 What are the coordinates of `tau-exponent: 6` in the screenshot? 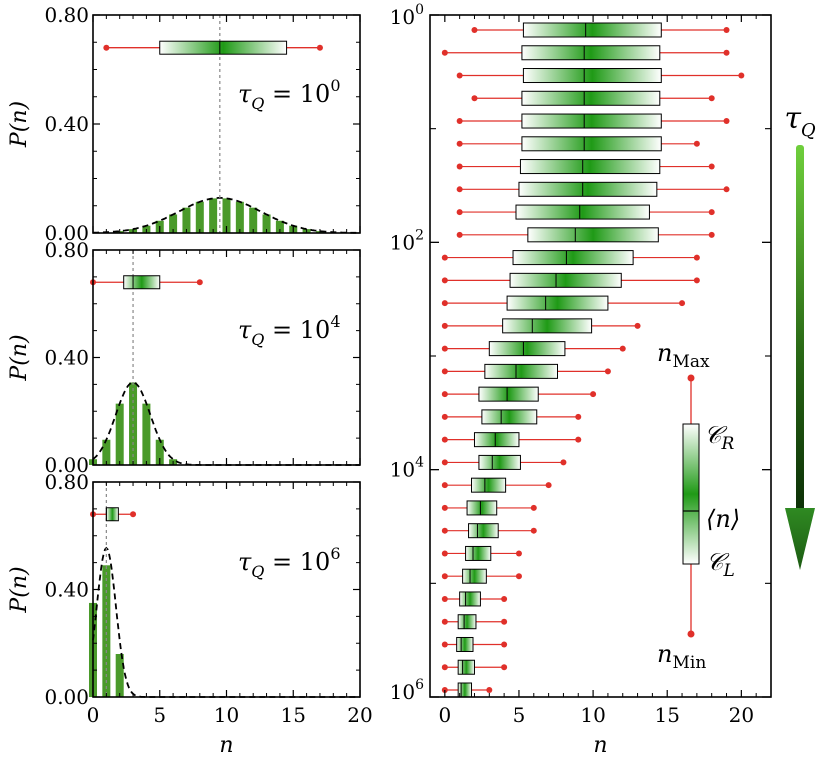 It's located at (335, 553).